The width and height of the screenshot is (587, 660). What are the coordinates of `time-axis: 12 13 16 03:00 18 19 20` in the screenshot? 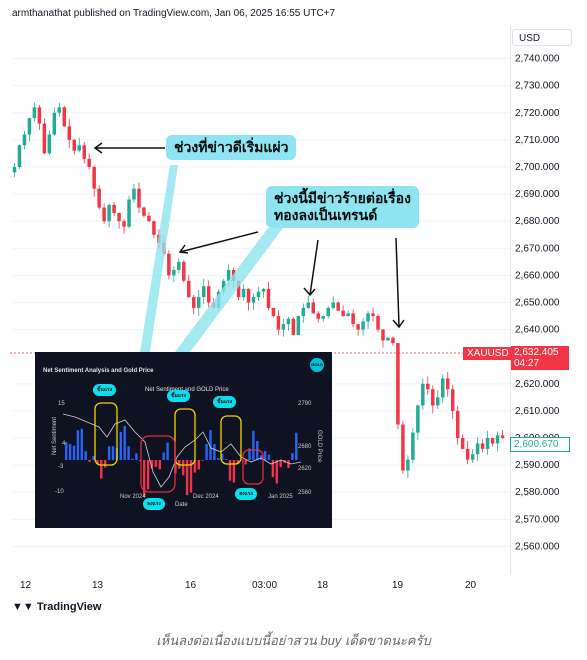 It's located at (248, 585).